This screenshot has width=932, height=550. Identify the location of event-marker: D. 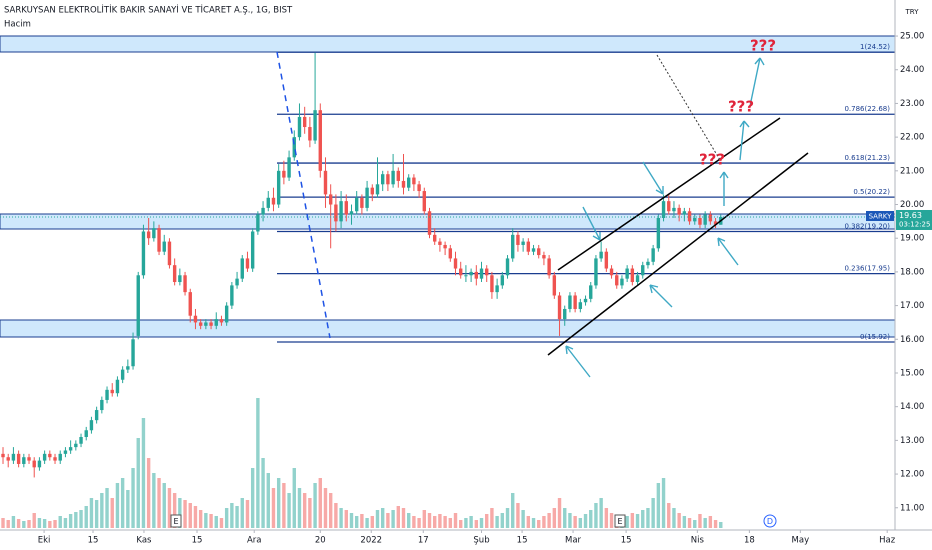
(770, 521).